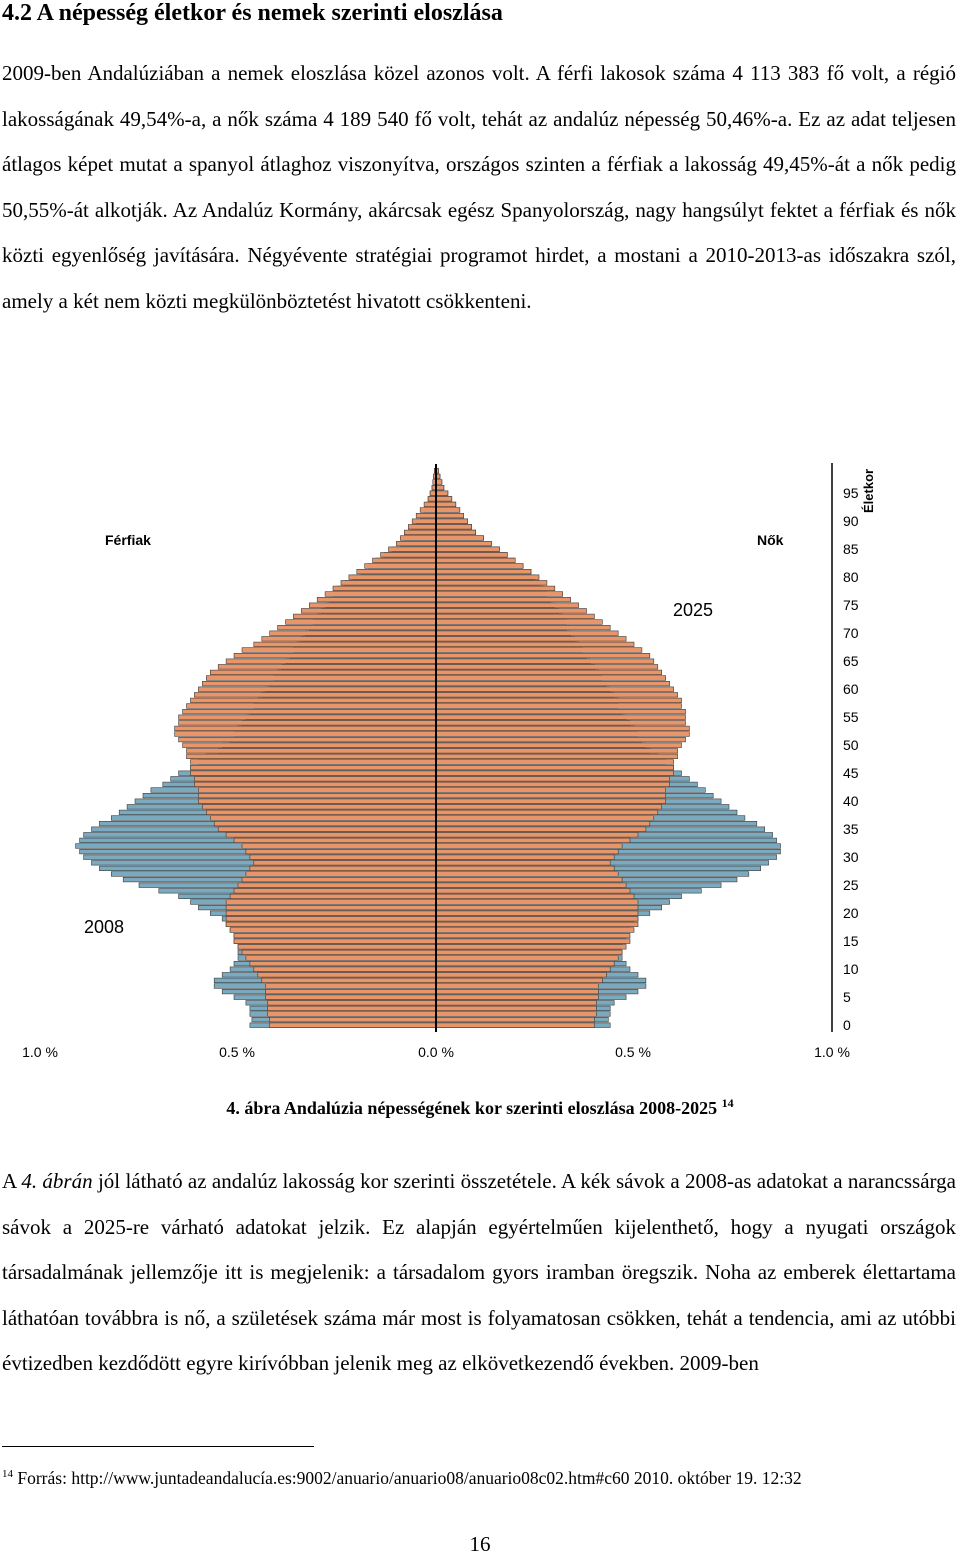 The height and width of the screenshot is (1557, 960). I want to click on x-tick-0: 1.0 %, so click(40, 1052).